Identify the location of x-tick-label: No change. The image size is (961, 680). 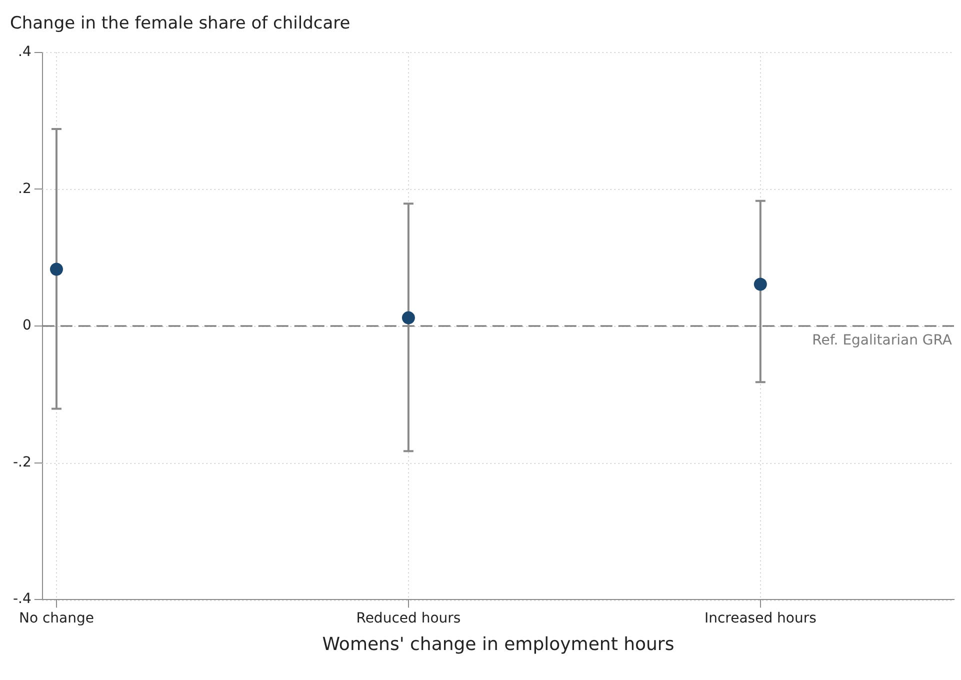
(56, 618).